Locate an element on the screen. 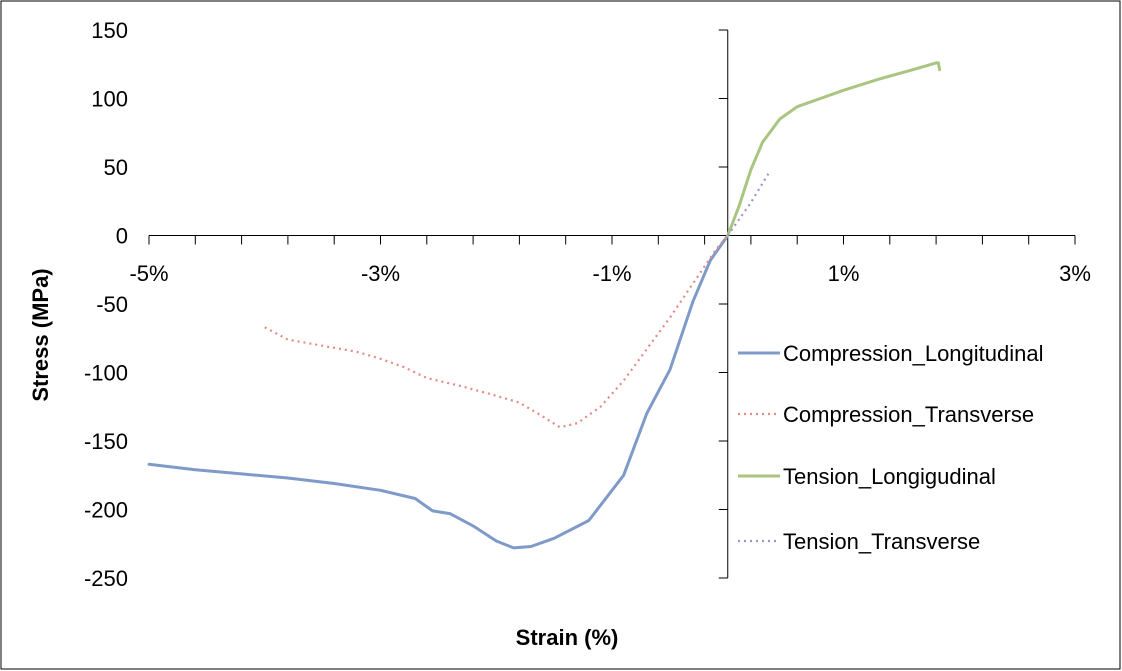 The height and width of the screenshot is (671, 1122). y-tick-label: 0 is located at coordinates (122, 236).